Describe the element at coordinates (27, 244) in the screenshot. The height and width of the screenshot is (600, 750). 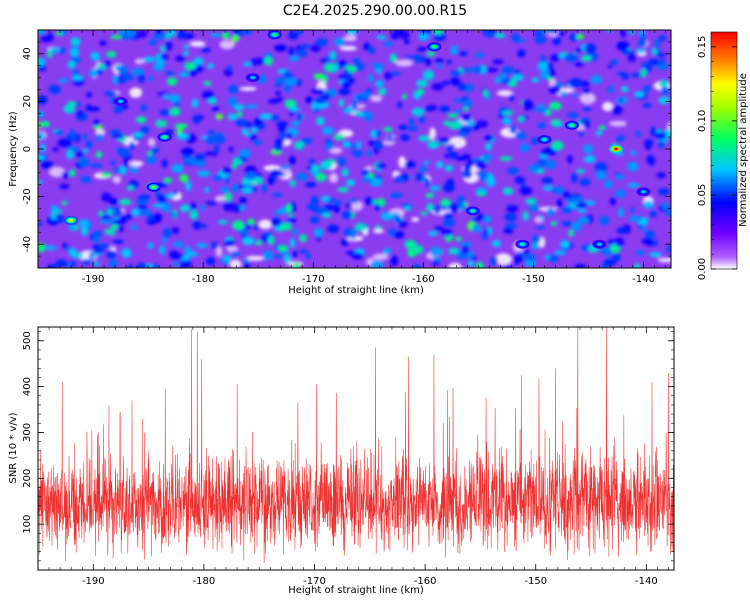
I see `y-tick-label: -40` at that location.